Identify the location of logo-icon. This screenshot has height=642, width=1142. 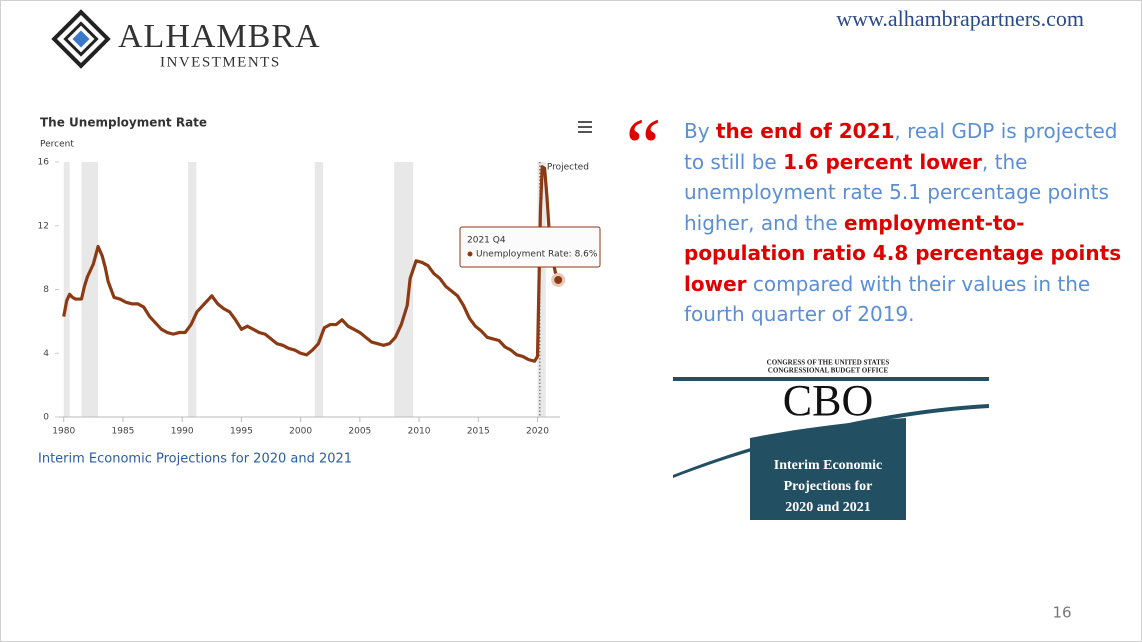
(81, 39).